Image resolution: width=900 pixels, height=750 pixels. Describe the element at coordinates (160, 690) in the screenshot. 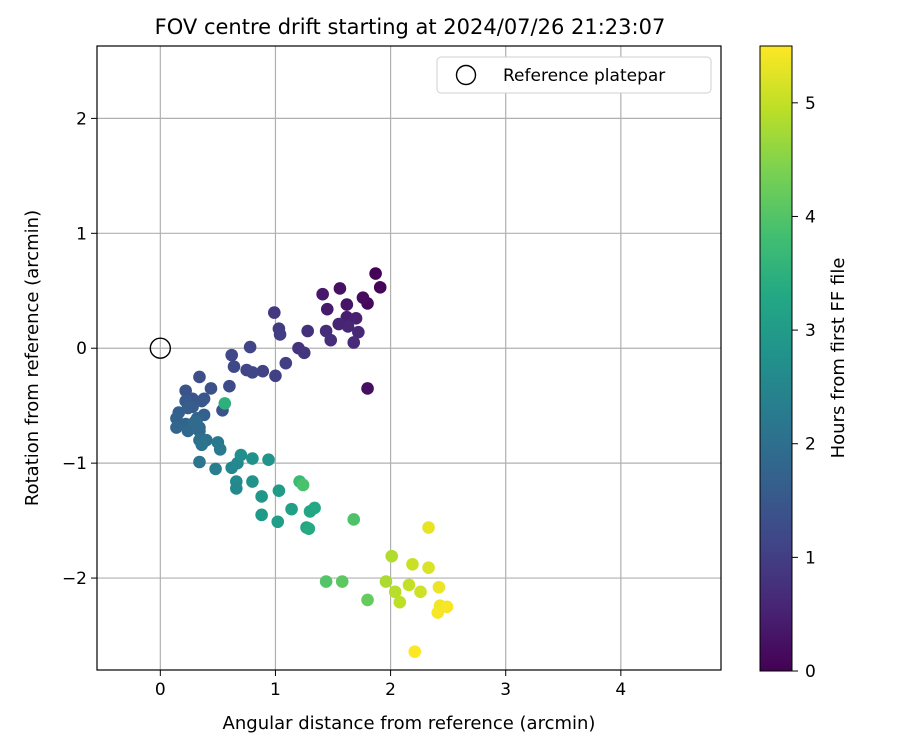

I see `x-tick-label: 0` at that location.